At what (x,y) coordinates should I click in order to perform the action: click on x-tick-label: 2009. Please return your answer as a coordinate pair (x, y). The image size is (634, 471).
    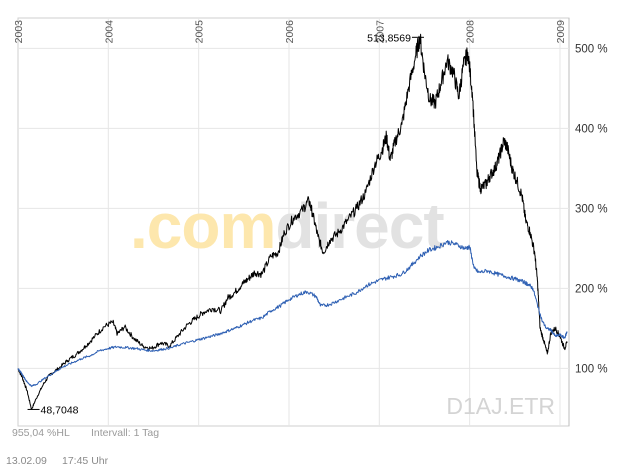
    Looking at the image, I should click on (561, 32).